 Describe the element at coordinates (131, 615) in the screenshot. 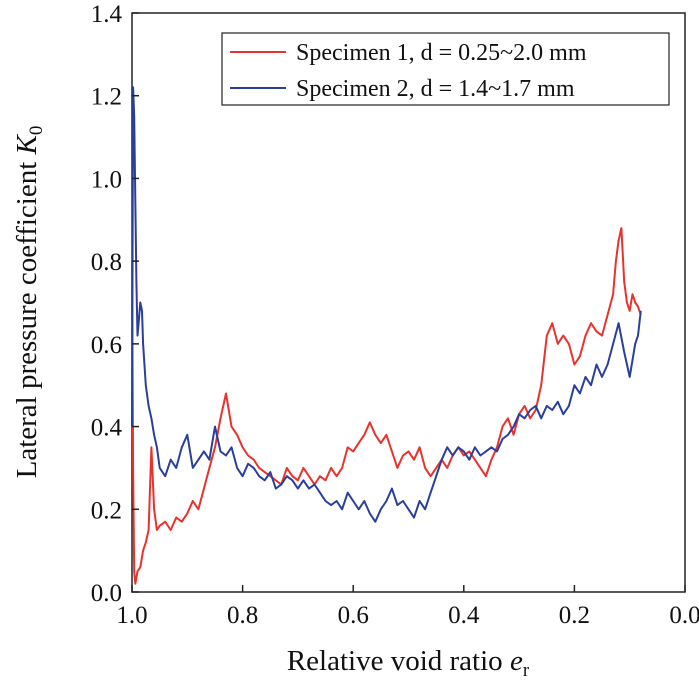

I see `x-tick-label: 1.0` at that location.